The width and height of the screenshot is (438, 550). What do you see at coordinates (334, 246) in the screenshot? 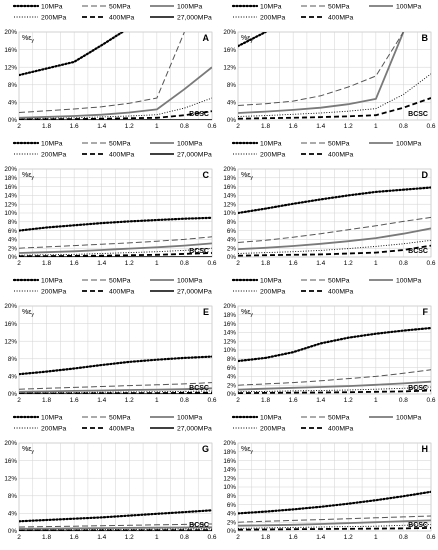
I see `series-line-200mpa` at bounding box center [334, 246].